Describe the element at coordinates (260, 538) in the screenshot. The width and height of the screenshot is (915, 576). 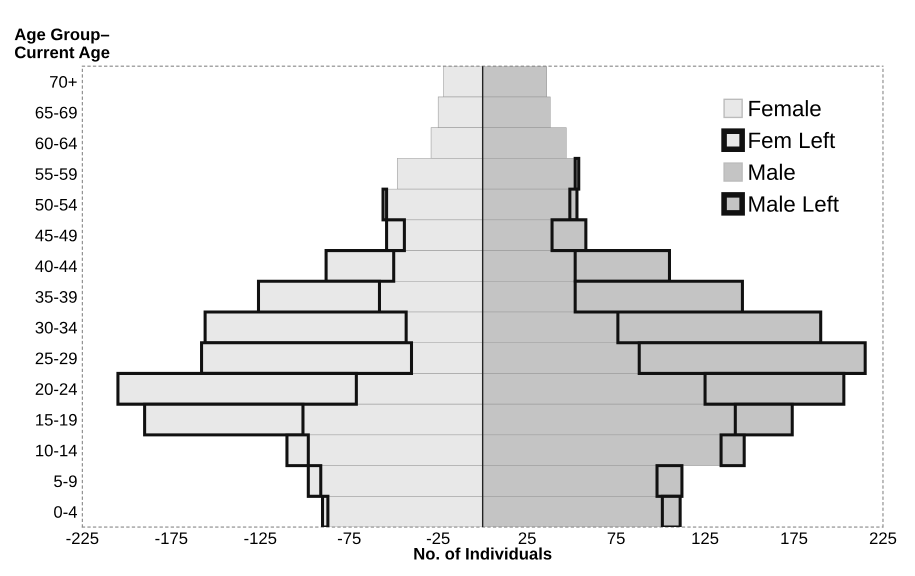
I see `x-tick-label: -125` at that location.